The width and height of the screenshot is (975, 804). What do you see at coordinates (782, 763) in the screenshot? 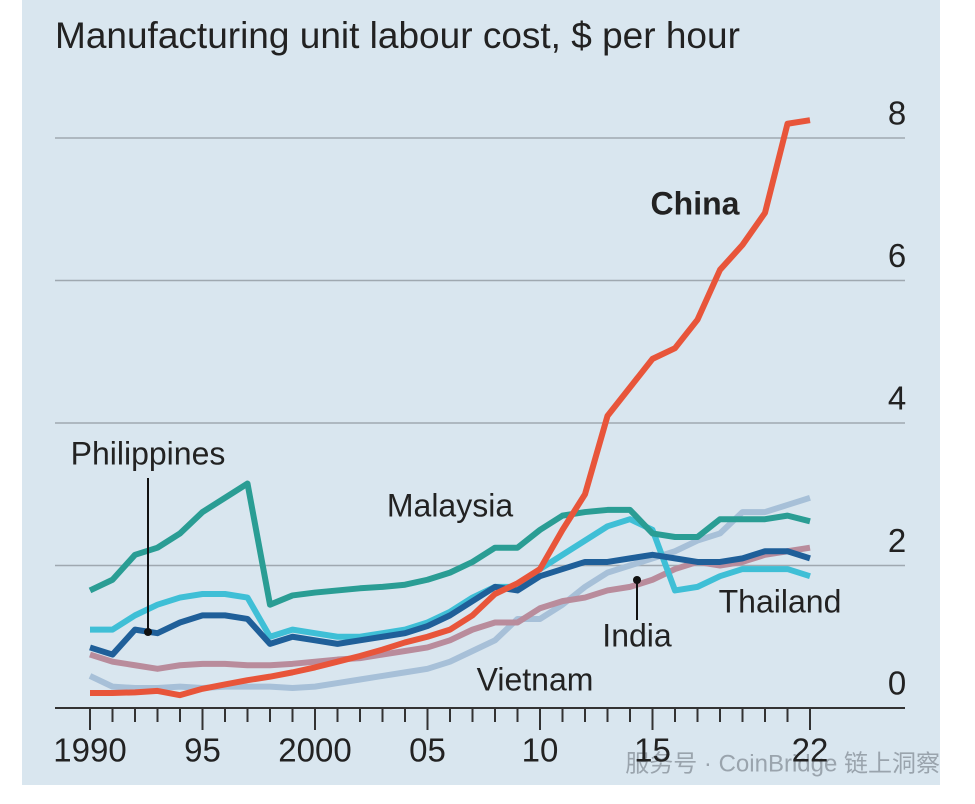
I see `watermark: 服务号 · CoinBridge 链上洞察` at bounding box center [782, 763].